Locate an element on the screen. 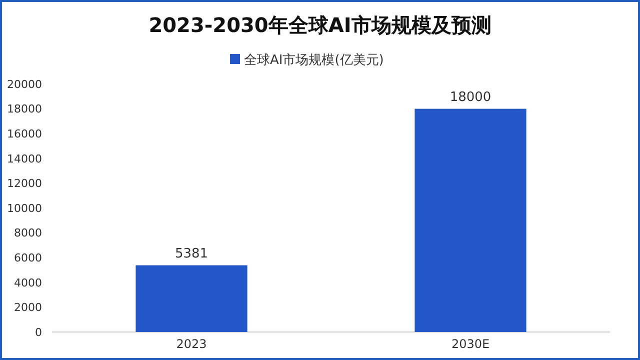  y-tick-label: 8000 is located at coordinates (28, 233).